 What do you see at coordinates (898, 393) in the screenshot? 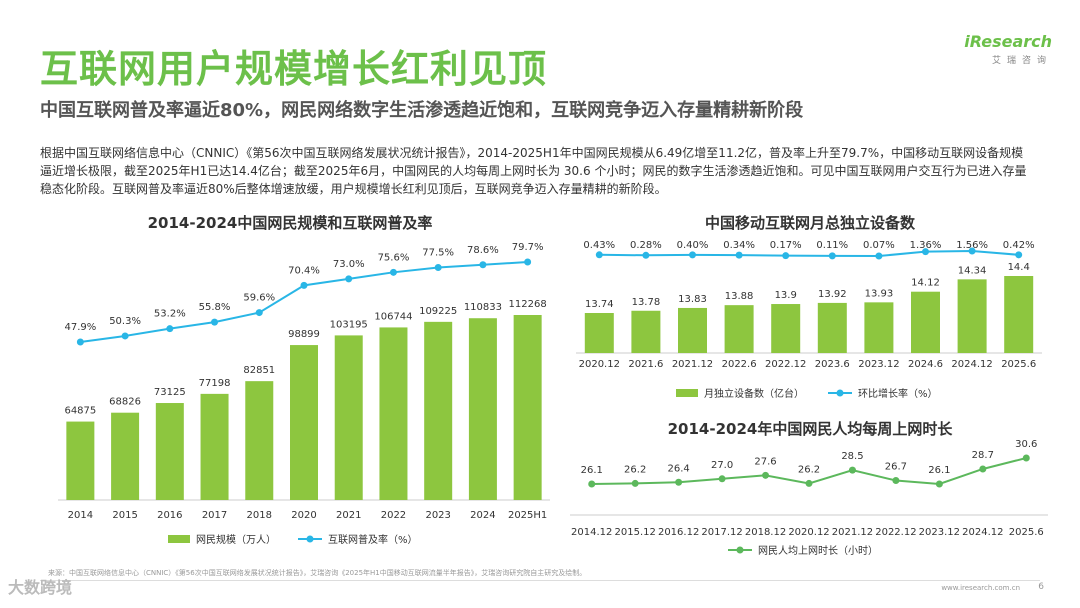
I see `chart2-legend-line-label: 环比增长率（%）` at bounding box center [898, 393].